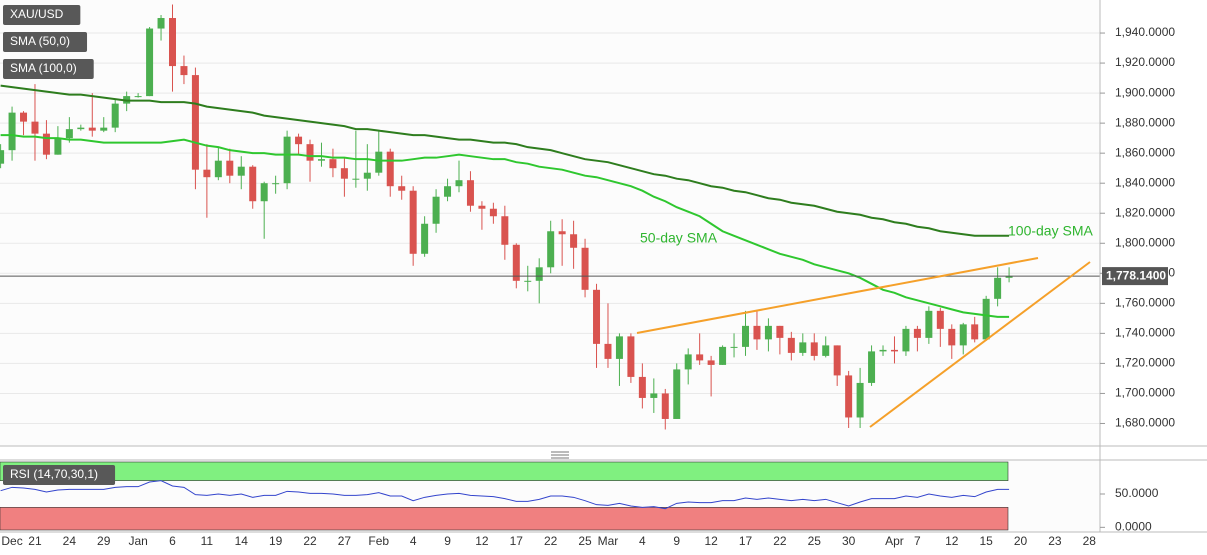  What do you see at coordinates (48, 69) in the screenshot?
I see `legend-box` at bounding box center [48, 69].